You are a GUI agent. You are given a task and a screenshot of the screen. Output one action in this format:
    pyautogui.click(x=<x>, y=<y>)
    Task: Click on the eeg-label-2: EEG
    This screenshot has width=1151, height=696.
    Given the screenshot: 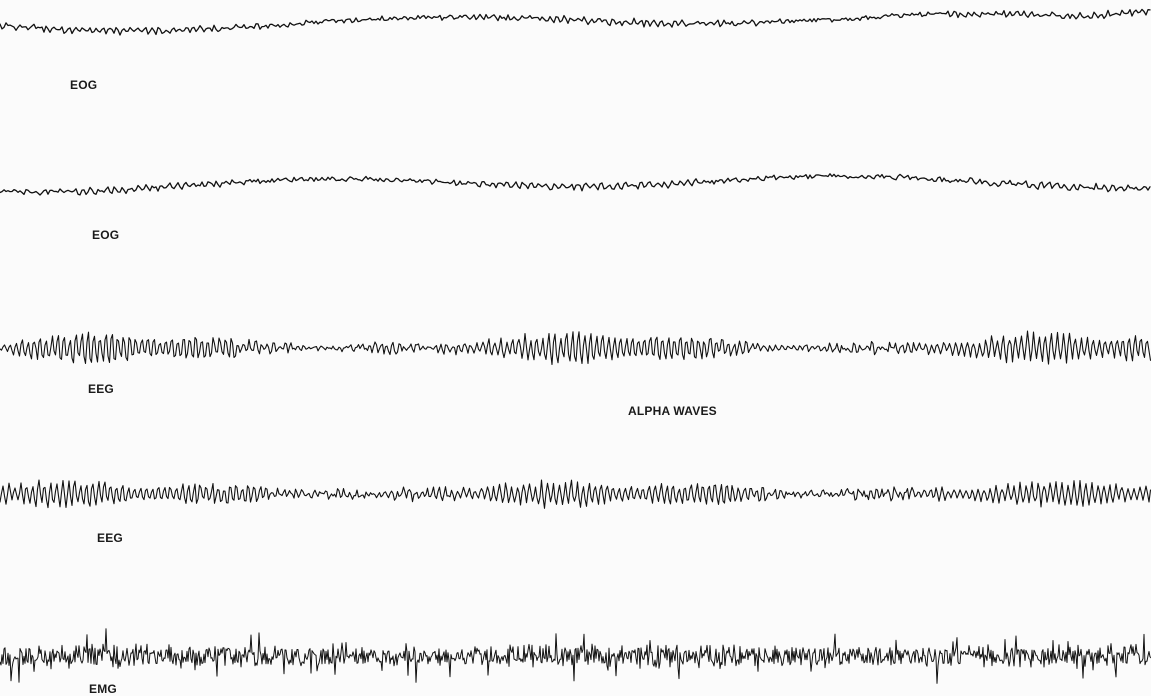 What is the action you would take?
    pyautogui.click(x=110, y=538)
    